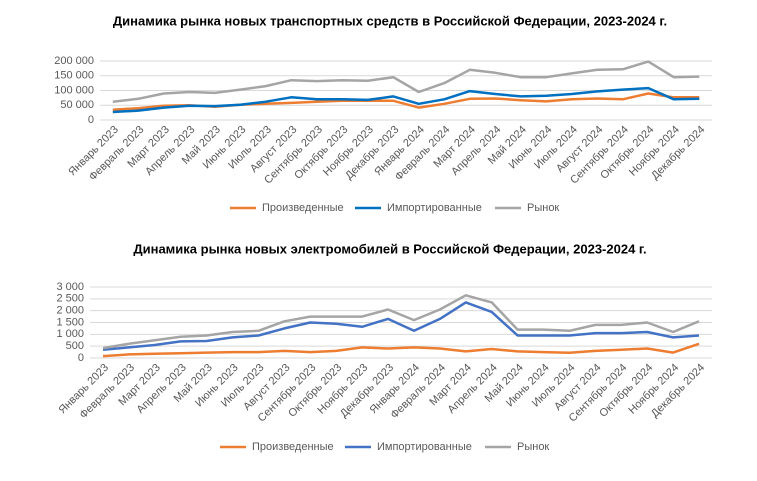 The height and width of the screenshot is (481, 757). What do you see at coordinates (70, 287) in the screenshot?
I see `y-tick-label: 3 000` at bounding box center [70, 287].